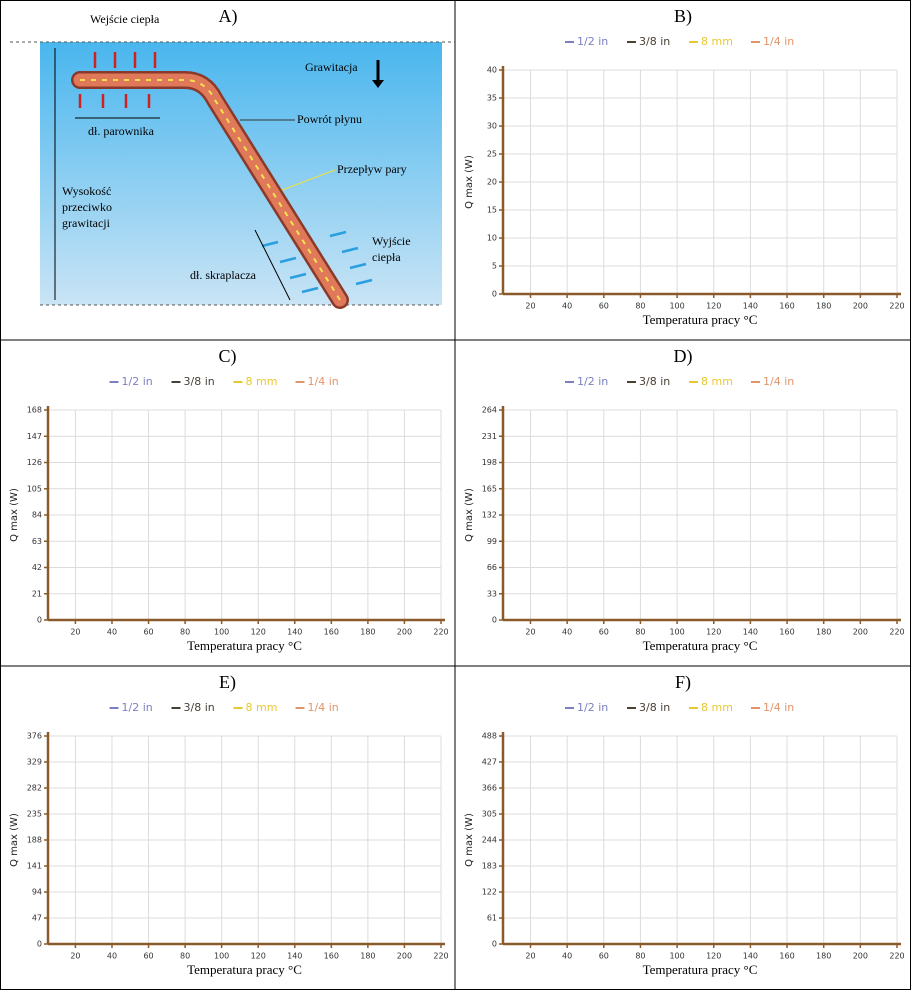 The height and width of the screenshot is (990, 911). Describe the element at coordinates (37, 541) in the screenshot. I see `y-tick-label: 63` at that location.